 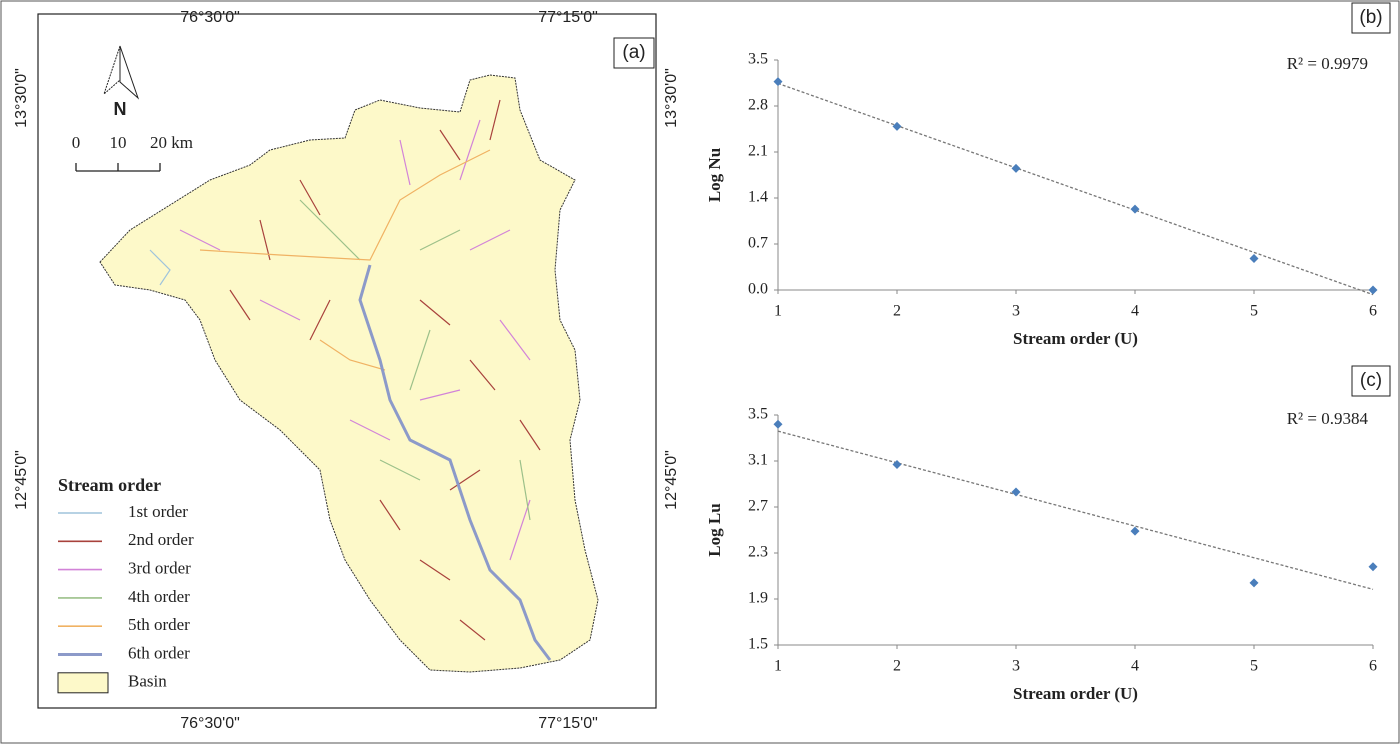 What do you see at coordinates (159, 624) in the screenshot?
I see `legend-label: 5th order` at bounding box center [159, 624].